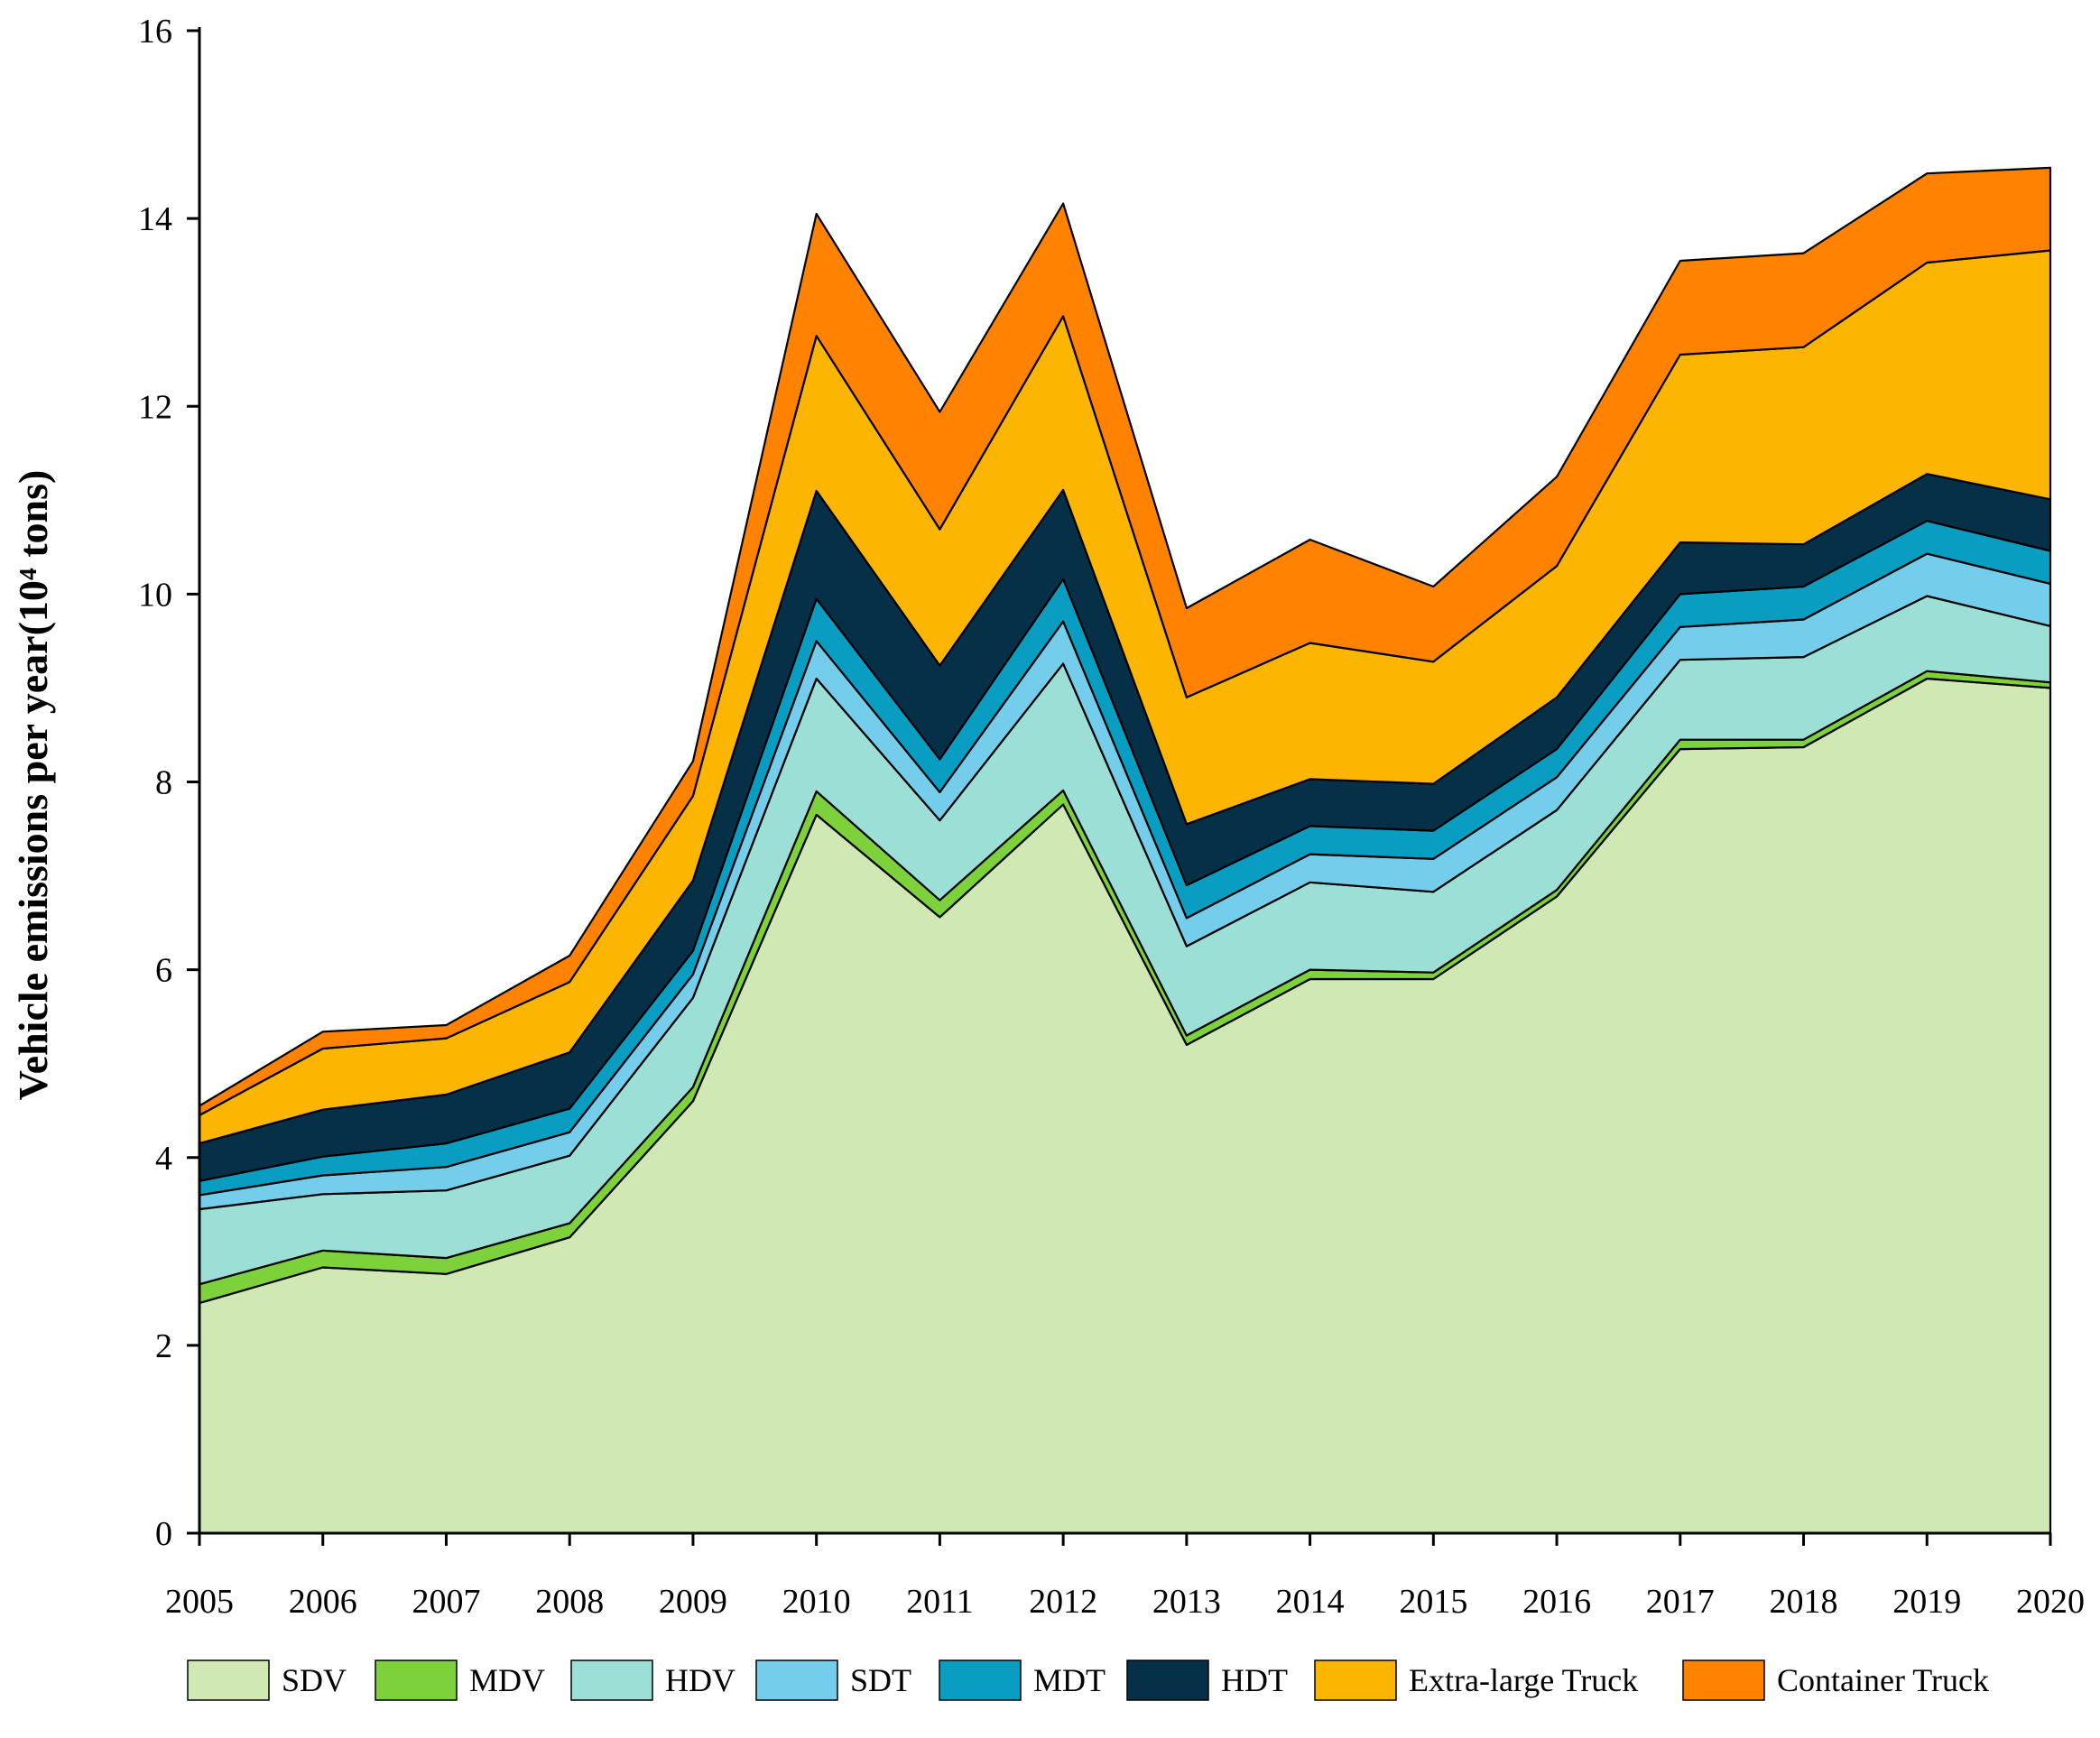  Describe the element at coordinates (460, 1680) in the screenshot. I see `legend-item-mdv: MDV` at that location.